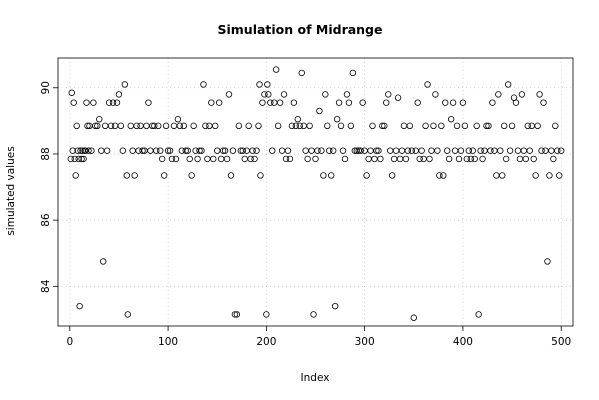 The image size is (599, 400). Describe the element at coordinates (46, 220) in the screenshot. I see `y-tick-label: 86` at that location.